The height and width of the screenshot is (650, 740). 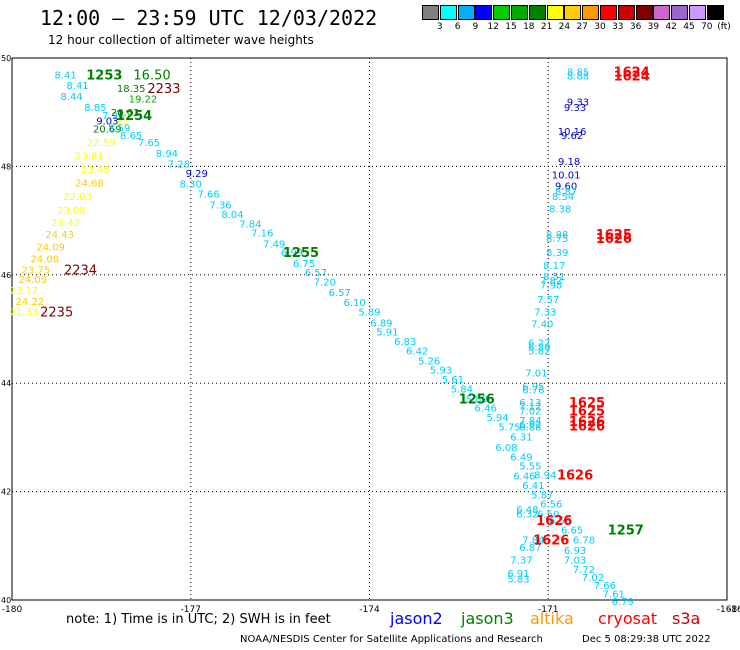 I want to click on colorbar-label: 27, so click(x=582, y=27).